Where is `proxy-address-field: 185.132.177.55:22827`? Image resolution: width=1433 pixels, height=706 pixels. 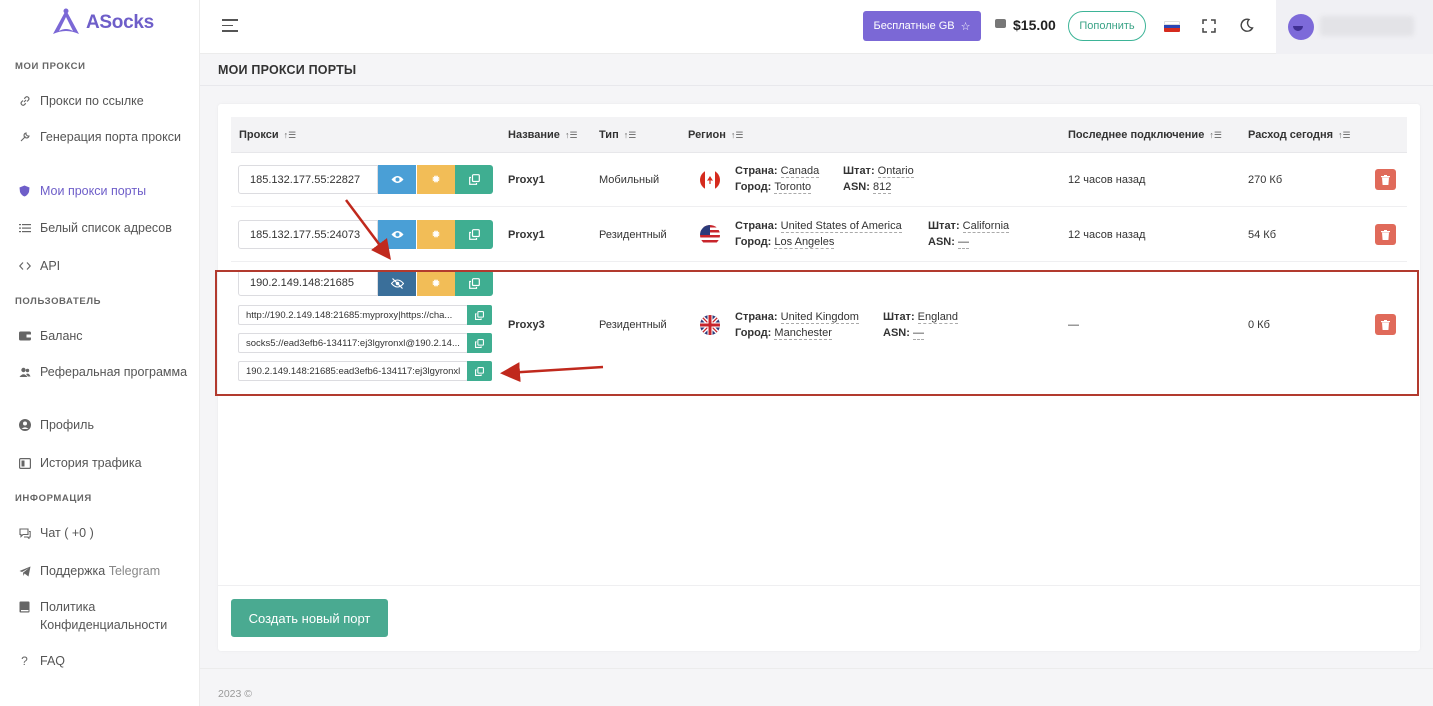 proxy-address-field: 185.132.177.55:22827 is located at coordinates (308, 179).